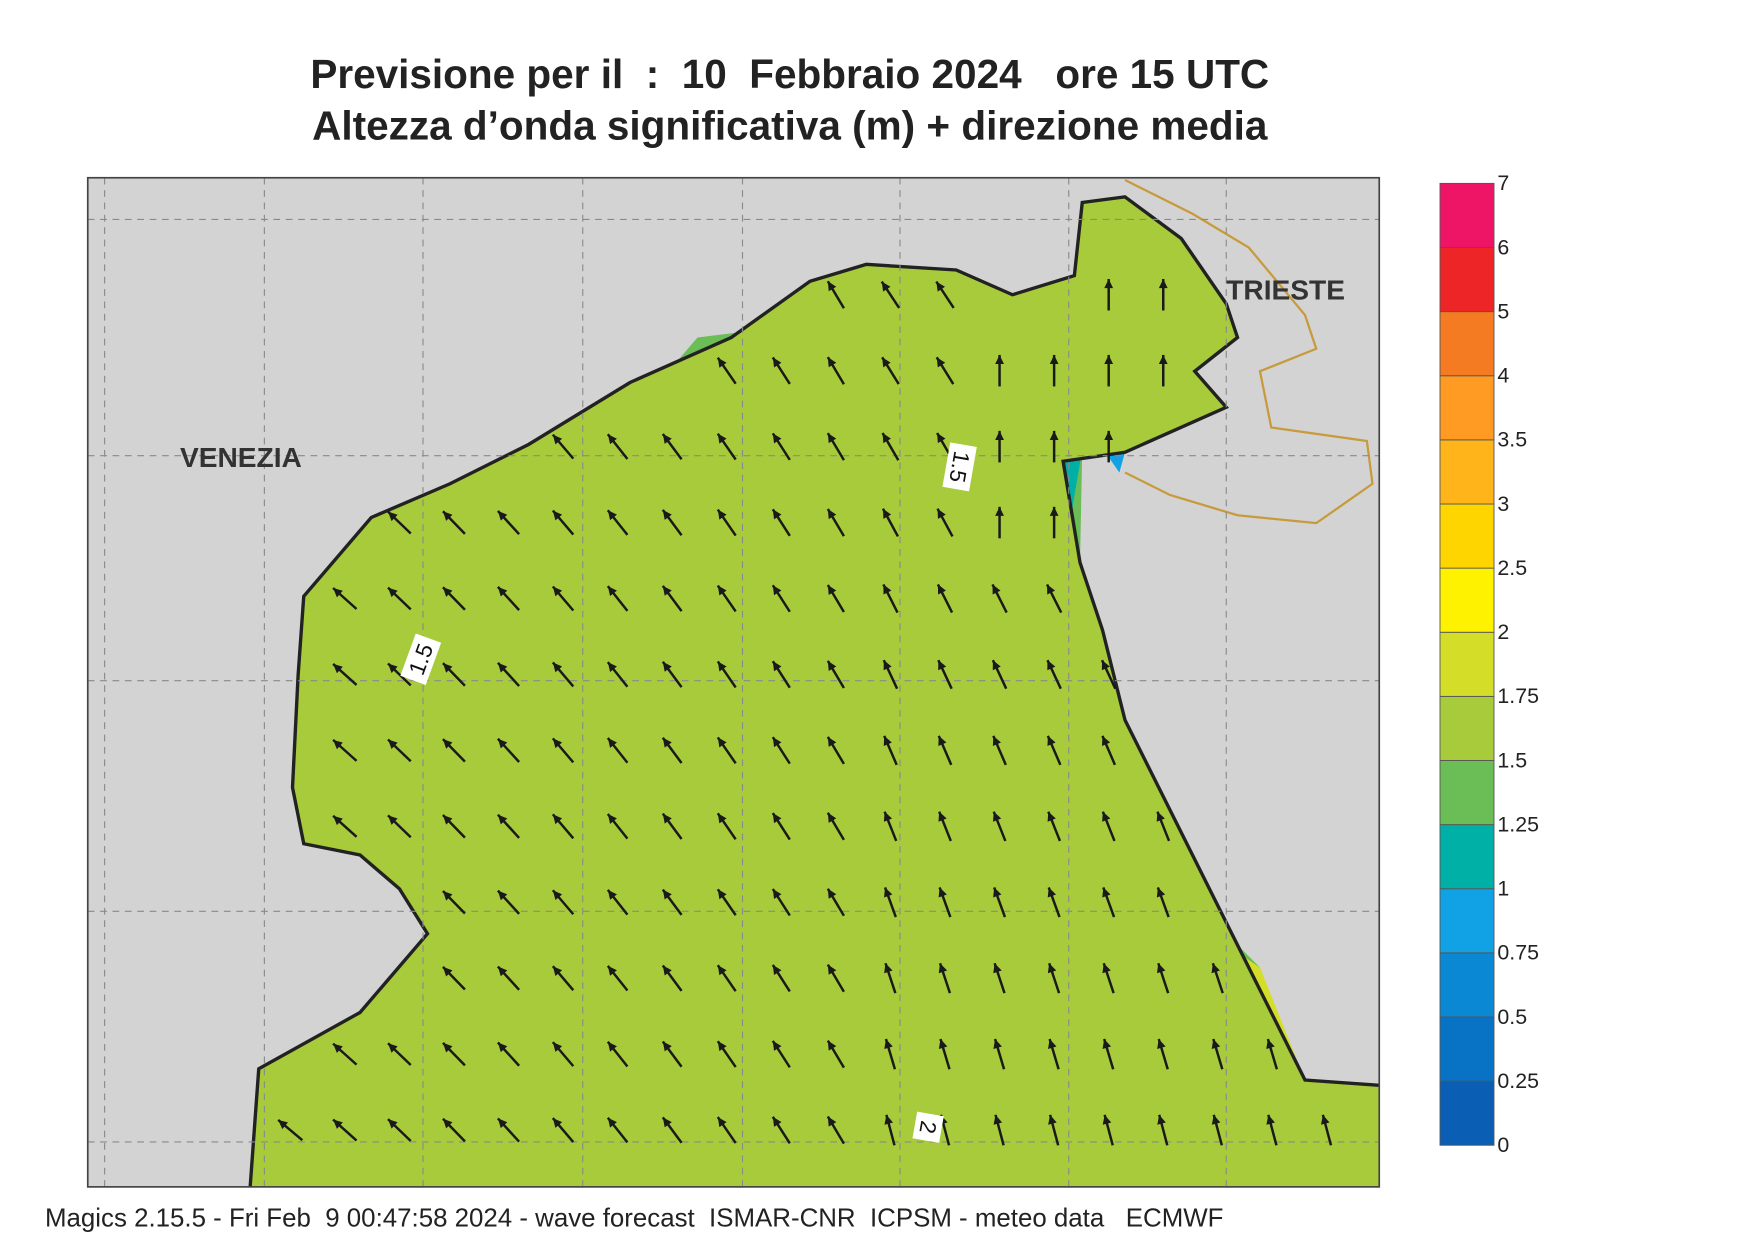  What do you see at coordinates (1503, 183) in the screenshot?
I see `colorbar-label: 7` at bounding box center [1503, 183].